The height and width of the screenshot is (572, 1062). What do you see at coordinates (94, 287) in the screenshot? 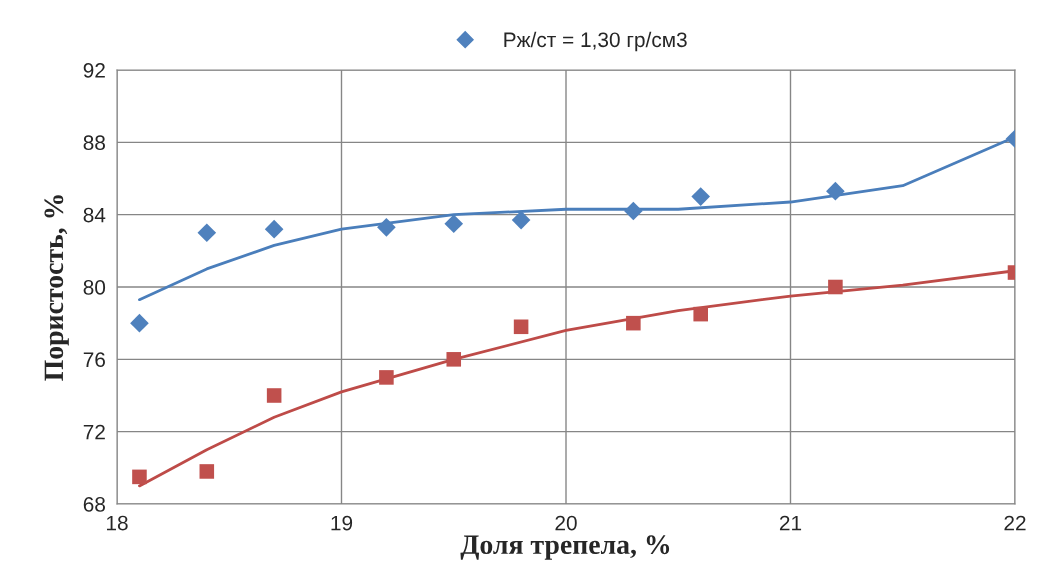
I see `y-tick-label: 80` at bounding box center [94, 287].